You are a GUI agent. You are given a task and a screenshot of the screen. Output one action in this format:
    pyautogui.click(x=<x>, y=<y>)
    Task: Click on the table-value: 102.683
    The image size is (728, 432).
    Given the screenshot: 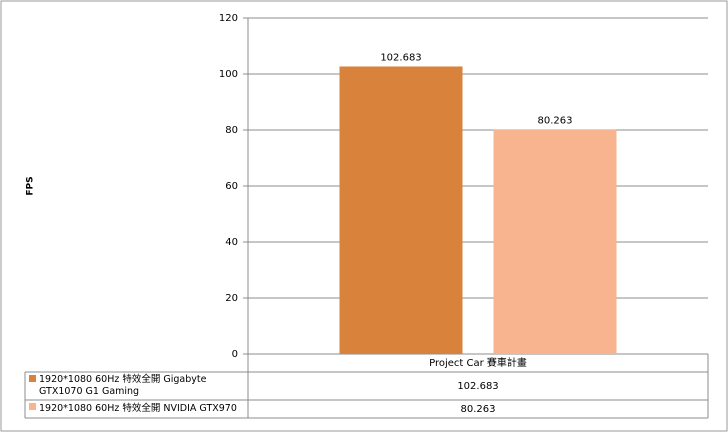 What is the action you would take?
    pyautogui.click(x=477, y=386)
    